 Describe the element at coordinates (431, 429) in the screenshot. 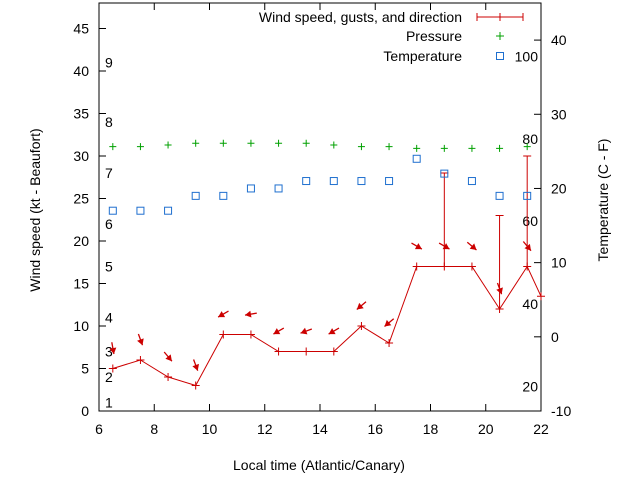

I see `x-tick-label: 18` at that location.